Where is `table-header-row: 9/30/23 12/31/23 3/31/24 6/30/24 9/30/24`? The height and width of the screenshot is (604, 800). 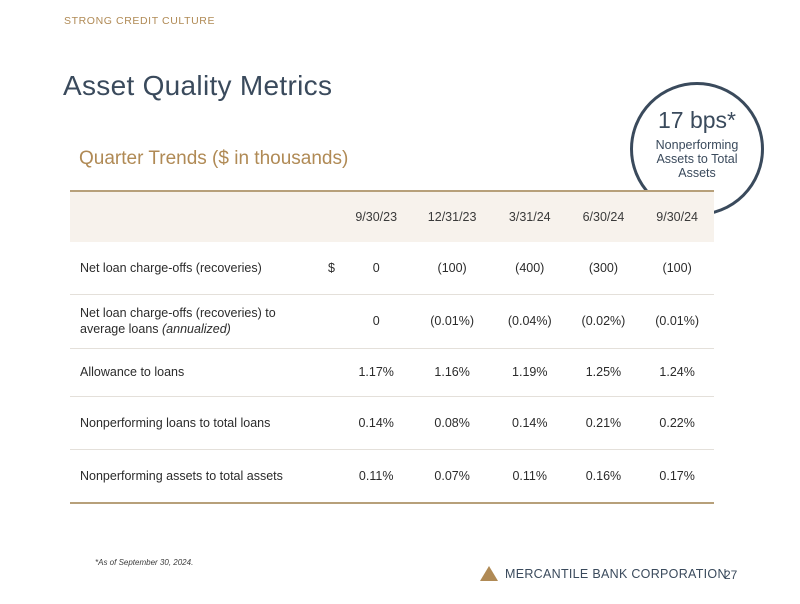 table-header-row: 9/30/23 12/31/23 3/31/24 6/30/24 9/30/24 is located at coordinates (392, 217).